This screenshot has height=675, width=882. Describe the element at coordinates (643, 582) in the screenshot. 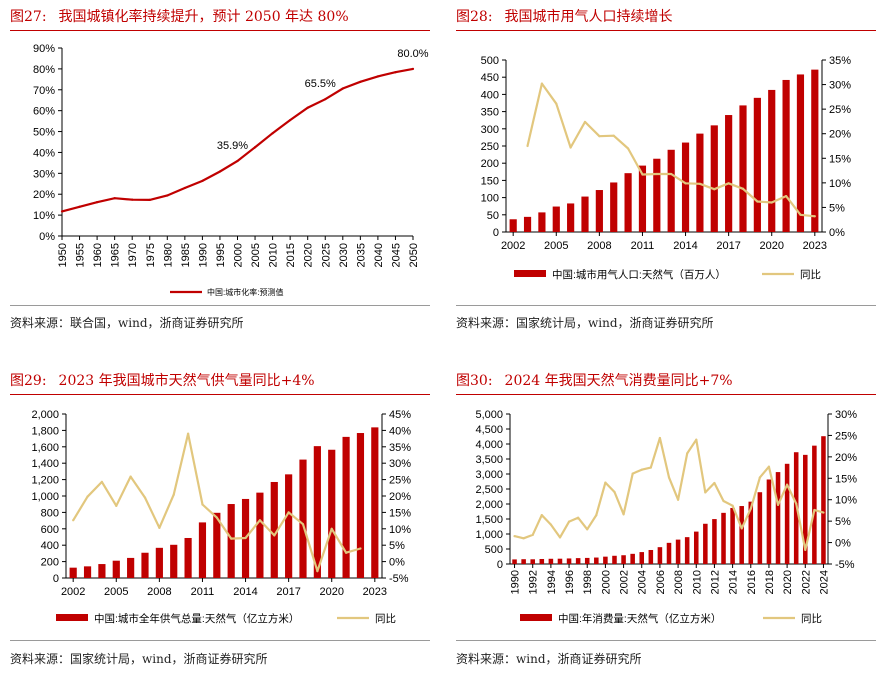

I see `x-tick-label: 2004` at that location.